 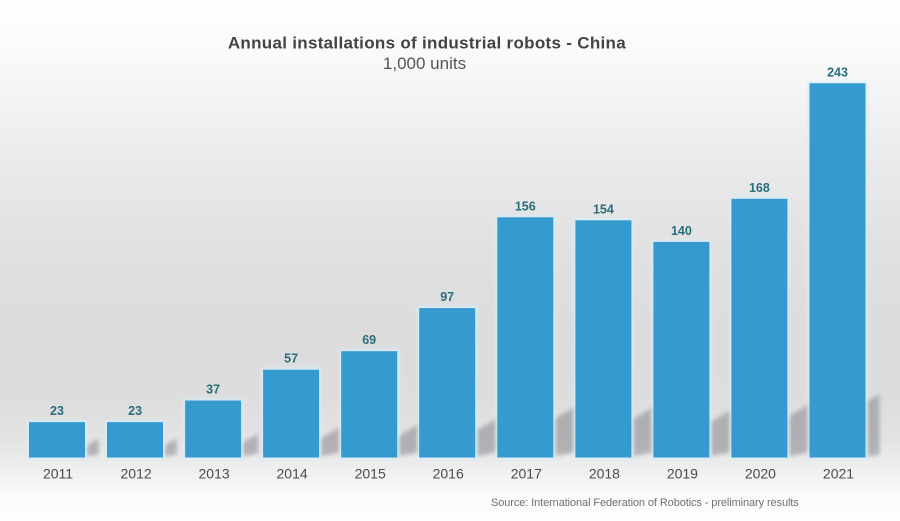 What do you see at coordinates (447, 297) in the screenshot?
I see `svg-text: 97` at bounding box center [447, 297].